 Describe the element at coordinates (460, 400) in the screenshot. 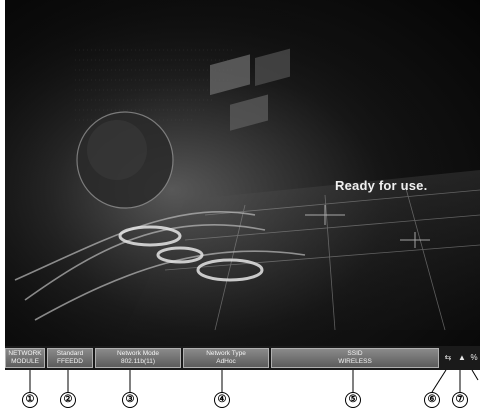

I see `callout-7: ⑦` at that location.